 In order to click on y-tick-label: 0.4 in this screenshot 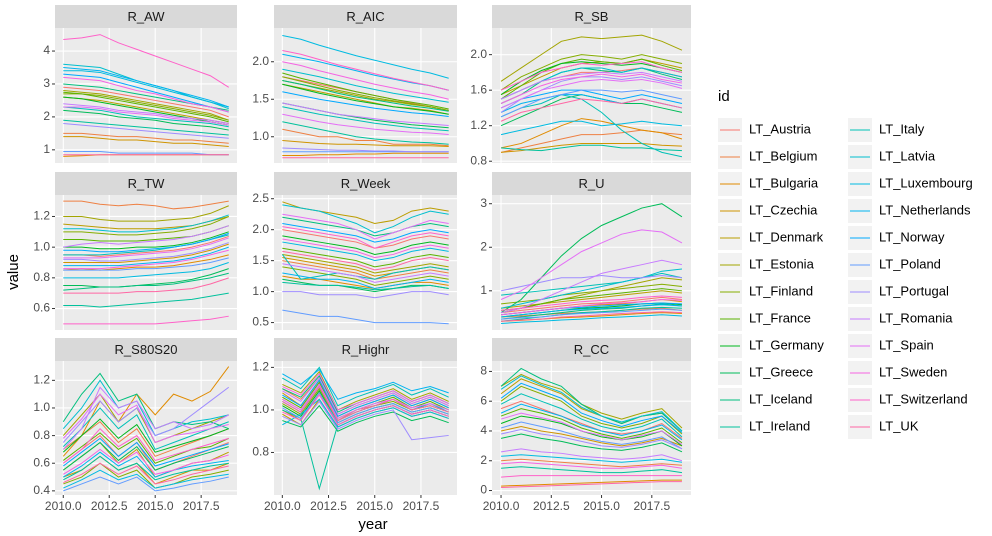, I will do `click(41, 490)`.